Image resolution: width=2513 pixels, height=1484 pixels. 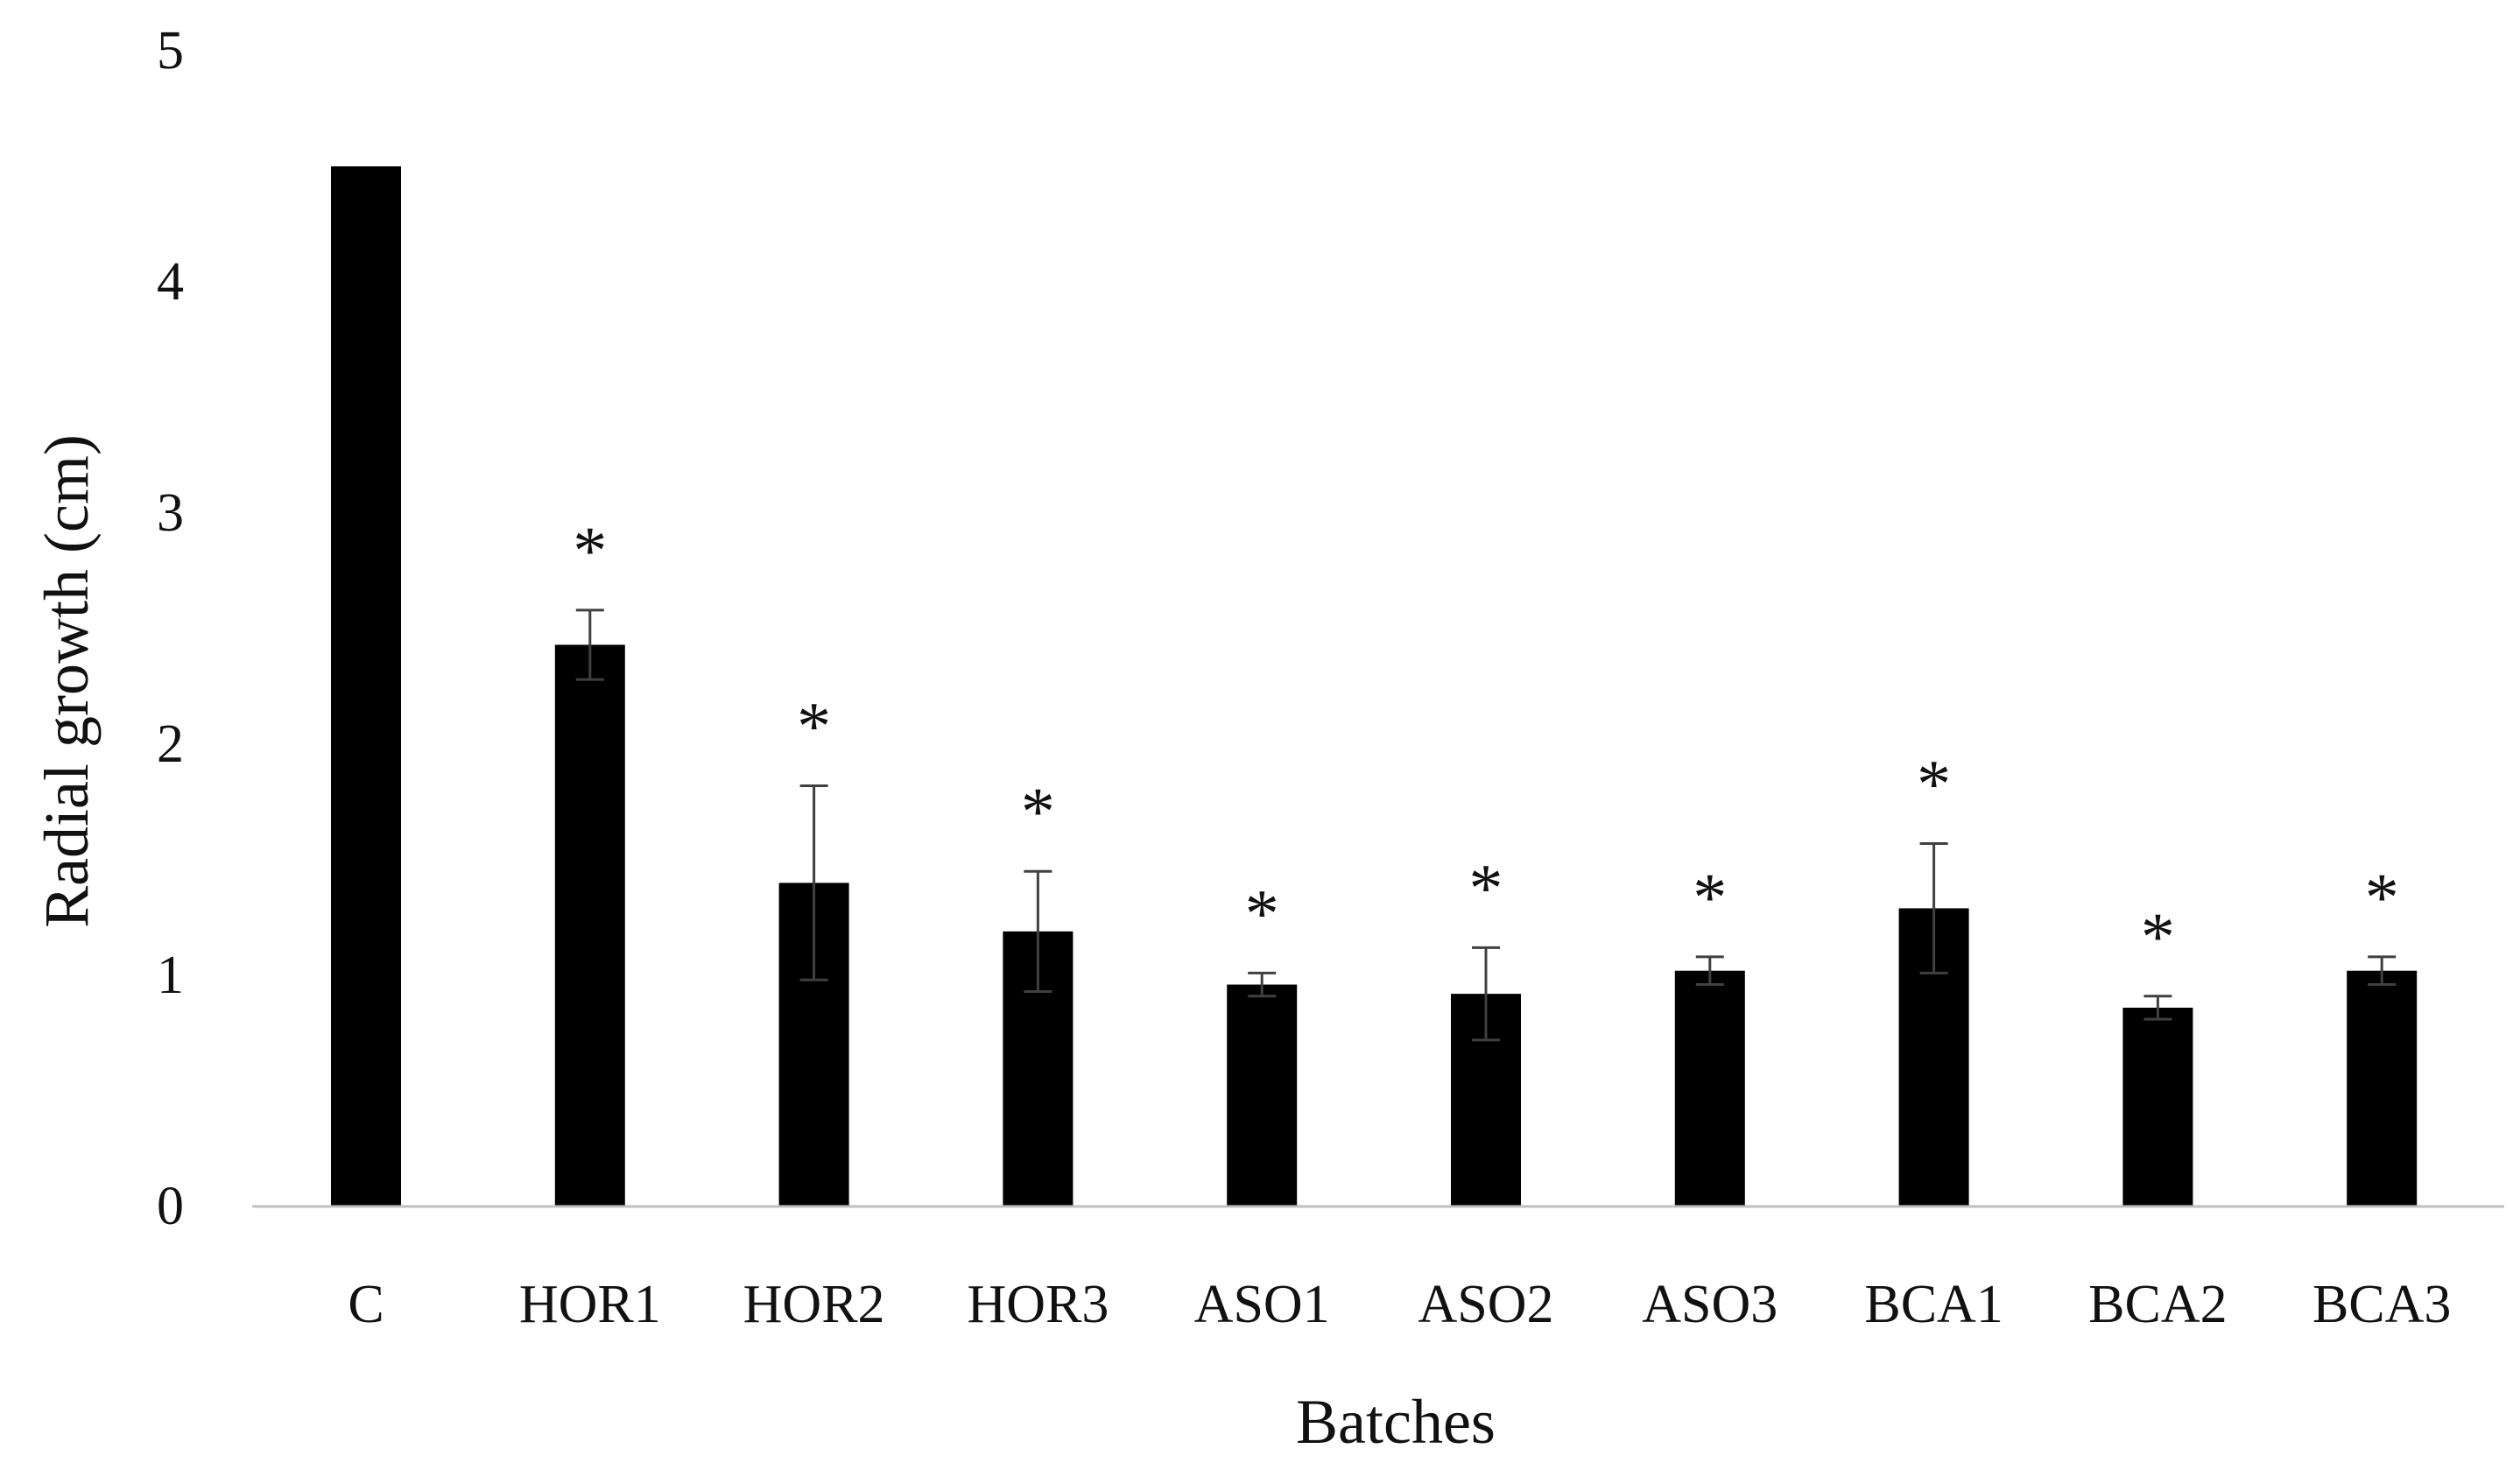 I want to click on x-tick-label-aso3: ASO3, so click(x=1710, y=1304).